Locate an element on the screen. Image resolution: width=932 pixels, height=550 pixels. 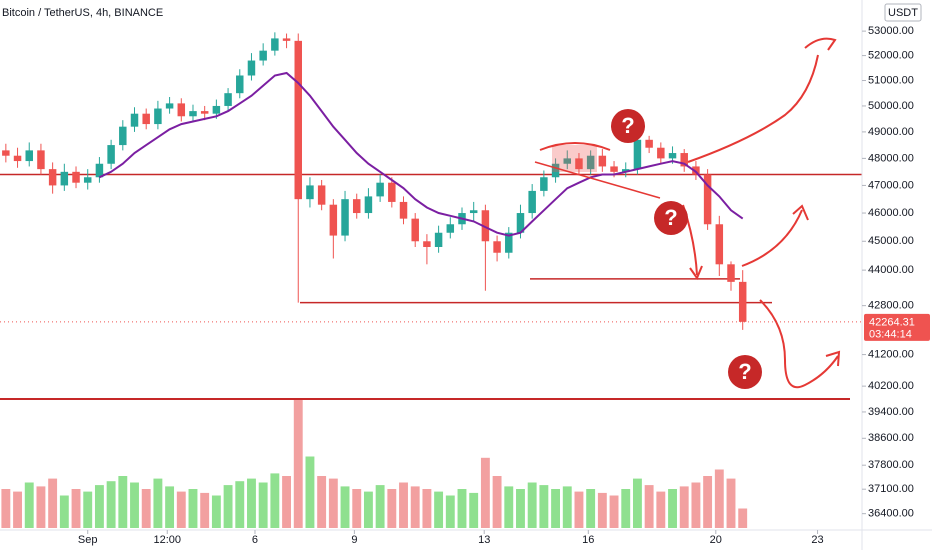
currency-box is located at coordinates (903, 12).